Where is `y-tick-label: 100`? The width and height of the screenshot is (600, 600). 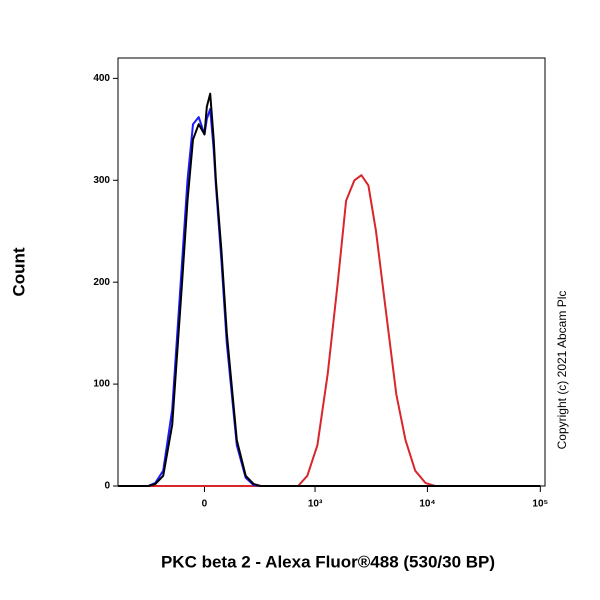 y-tick-label: 100 is located at coordinates (101, 384).